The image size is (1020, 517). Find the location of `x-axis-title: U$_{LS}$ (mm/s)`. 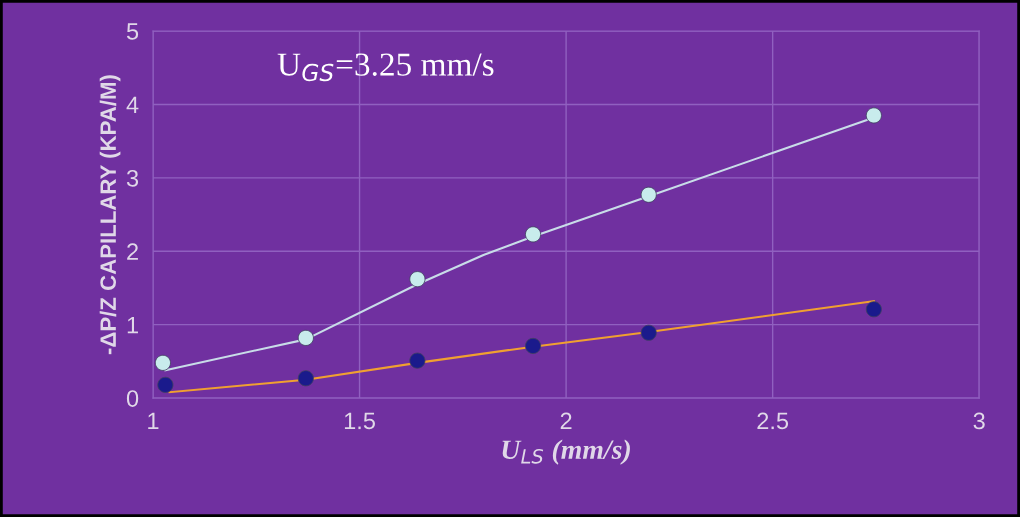

x-axis-title: U$_{LS}$ (mm/s) is located at coordinates (566, 452).